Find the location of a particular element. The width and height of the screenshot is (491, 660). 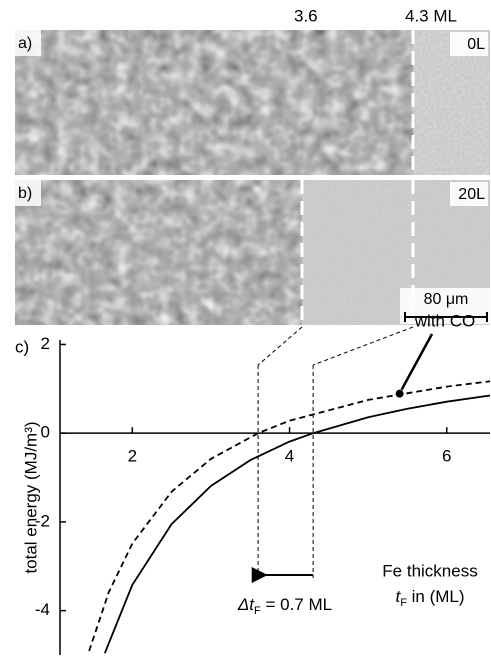

micrograph-domains is located at coordinates (158, 252).